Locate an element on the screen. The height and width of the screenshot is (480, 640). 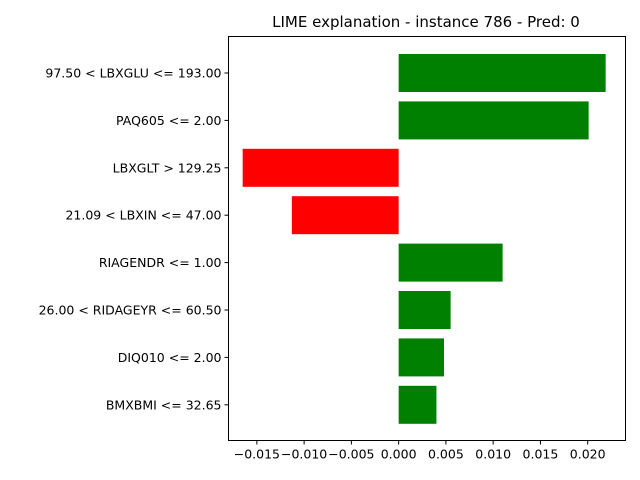
y-tick-label: PAQ605 <= 2.00 is located at coordinates (169, 120).